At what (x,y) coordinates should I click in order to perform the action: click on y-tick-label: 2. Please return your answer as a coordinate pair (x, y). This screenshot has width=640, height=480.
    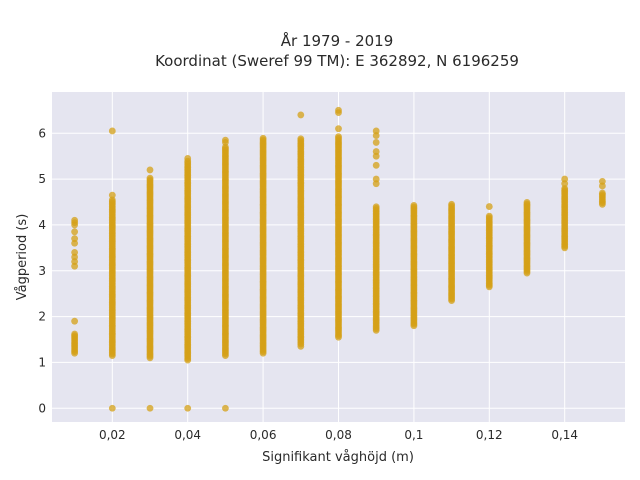
    Looking at the image, I should click on (42, 317).